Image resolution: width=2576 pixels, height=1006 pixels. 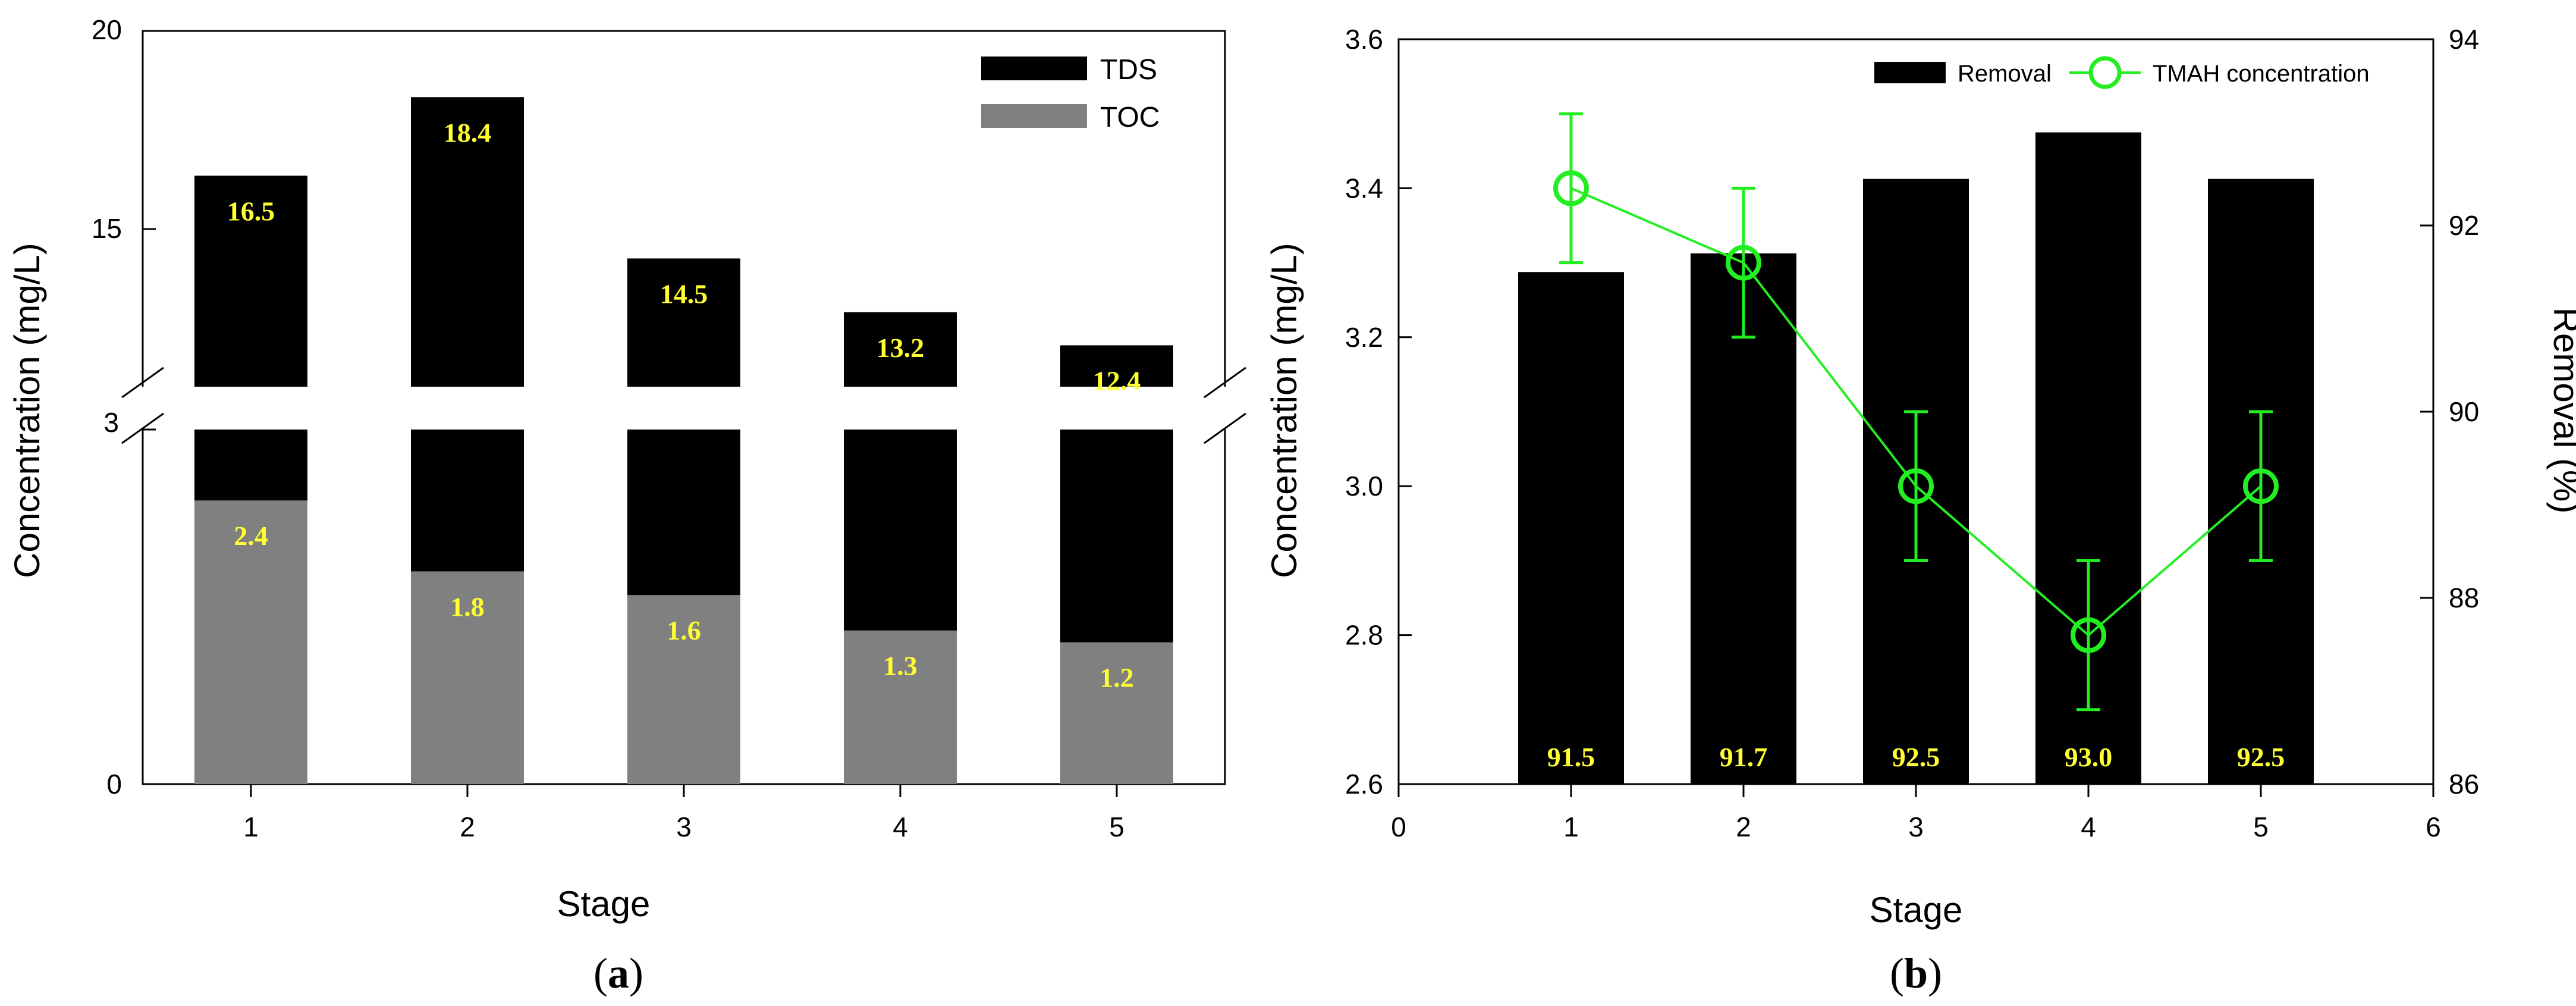 What do you see at coordinates (900, 826) in the screenshot?
I see `panel-a-xtick-label-4: 4` at bounding box center [900, 826].